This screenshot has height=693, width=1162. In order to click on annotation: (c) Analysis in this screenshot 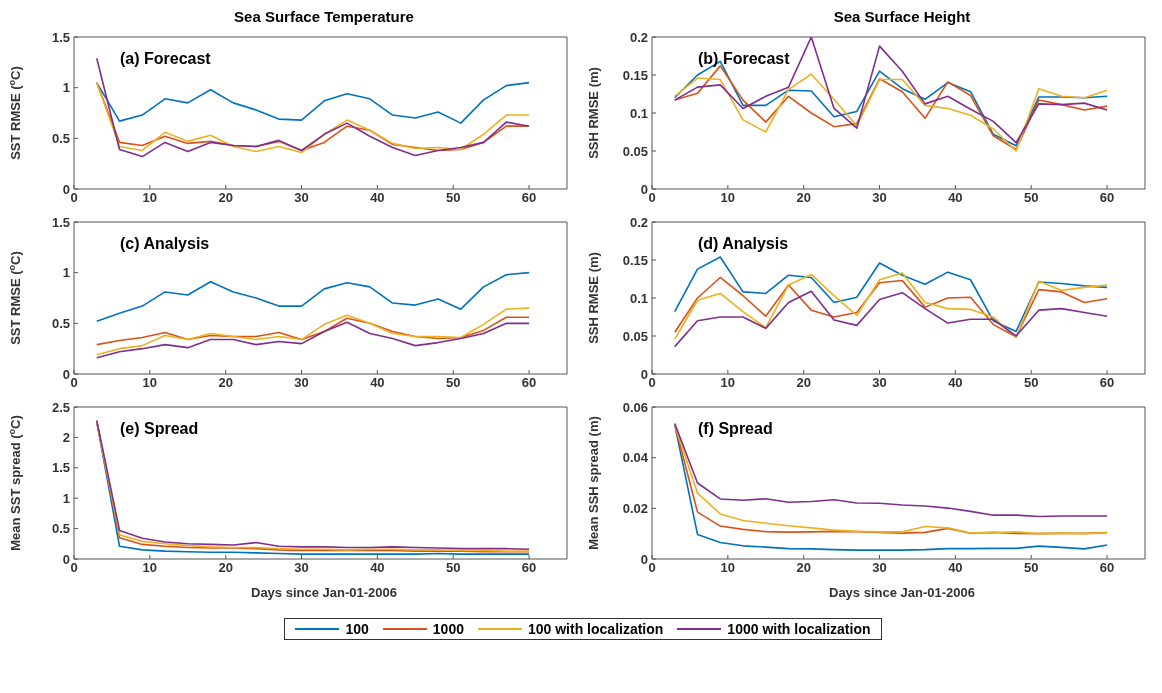, I will do `click(165, 244)`.